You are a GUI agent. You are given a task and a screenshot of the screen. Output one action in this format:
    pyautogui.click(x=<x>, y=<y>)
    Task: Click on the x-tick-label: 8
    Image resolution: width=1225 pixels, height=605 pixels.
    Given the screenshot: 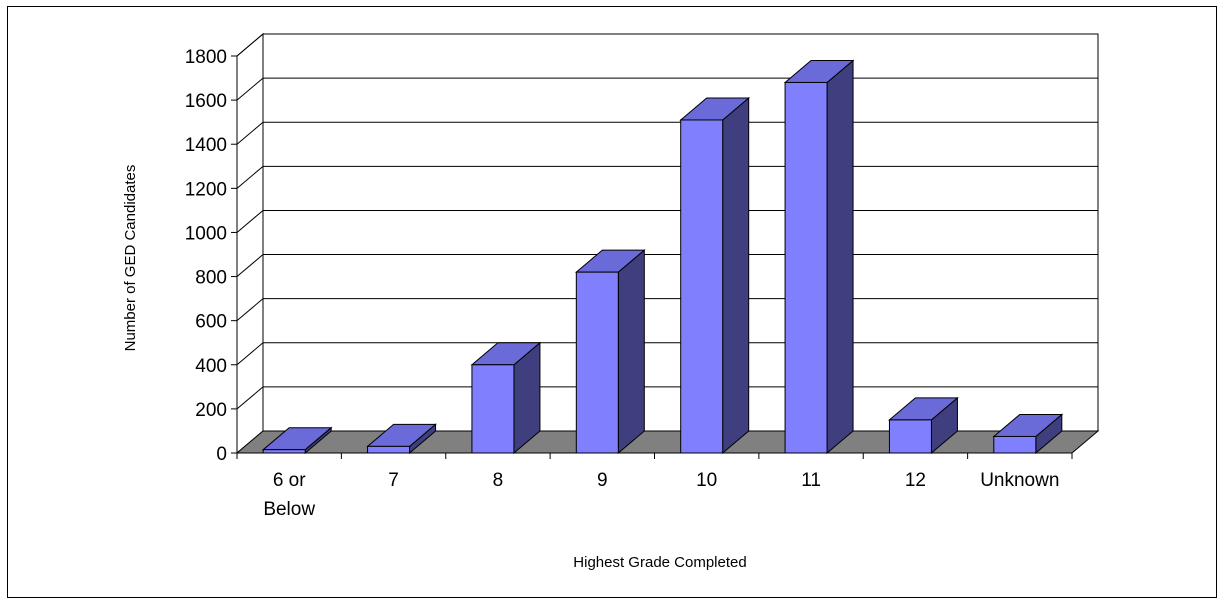 What is the action you would take?
    pyautogui.click(x=498, y=480)
    